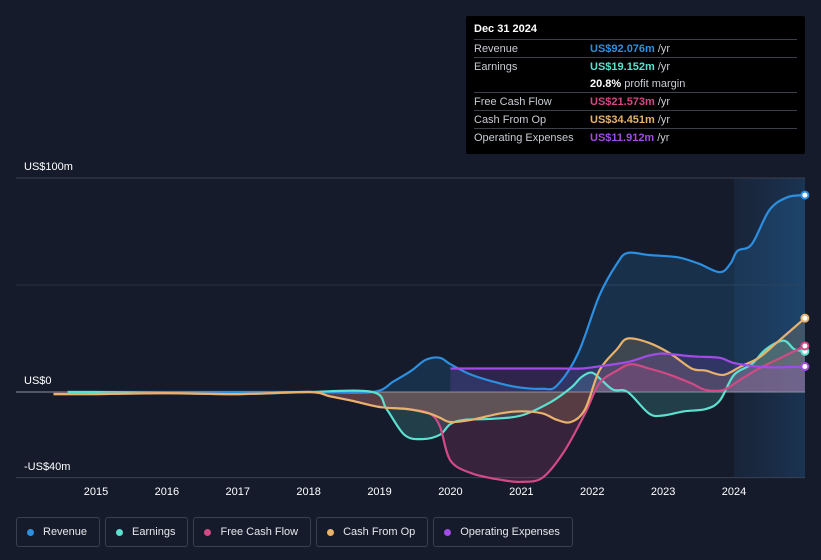  Describe the element at coordinates (154, 532) in the screenshot. I see `legend-label: Earnings` at that location.